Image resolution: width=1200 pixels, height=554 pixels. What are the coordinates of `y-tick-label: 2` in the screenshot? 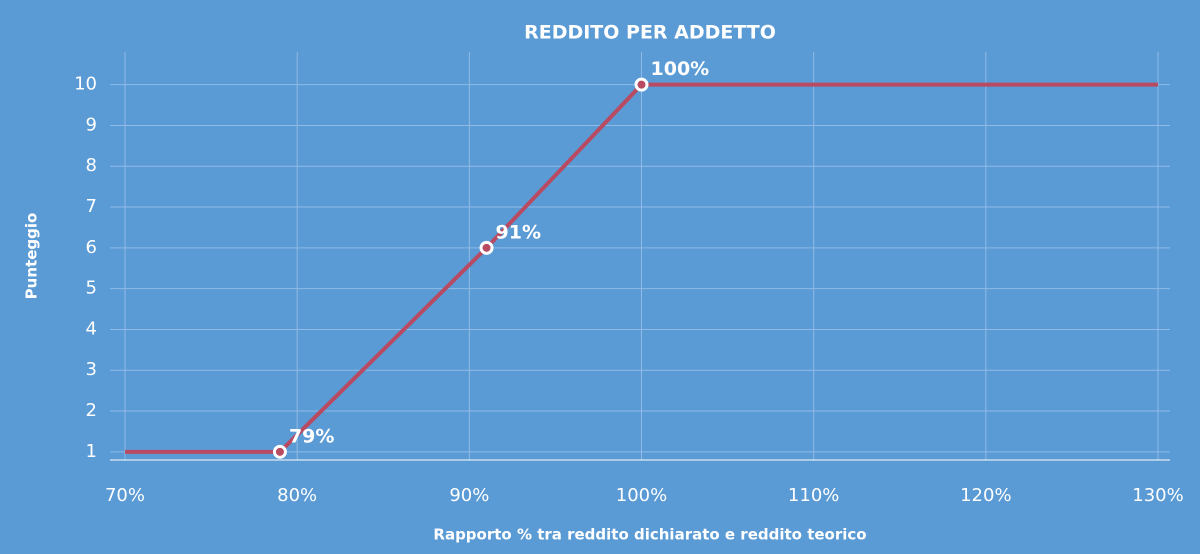 It's located at (91, 410).